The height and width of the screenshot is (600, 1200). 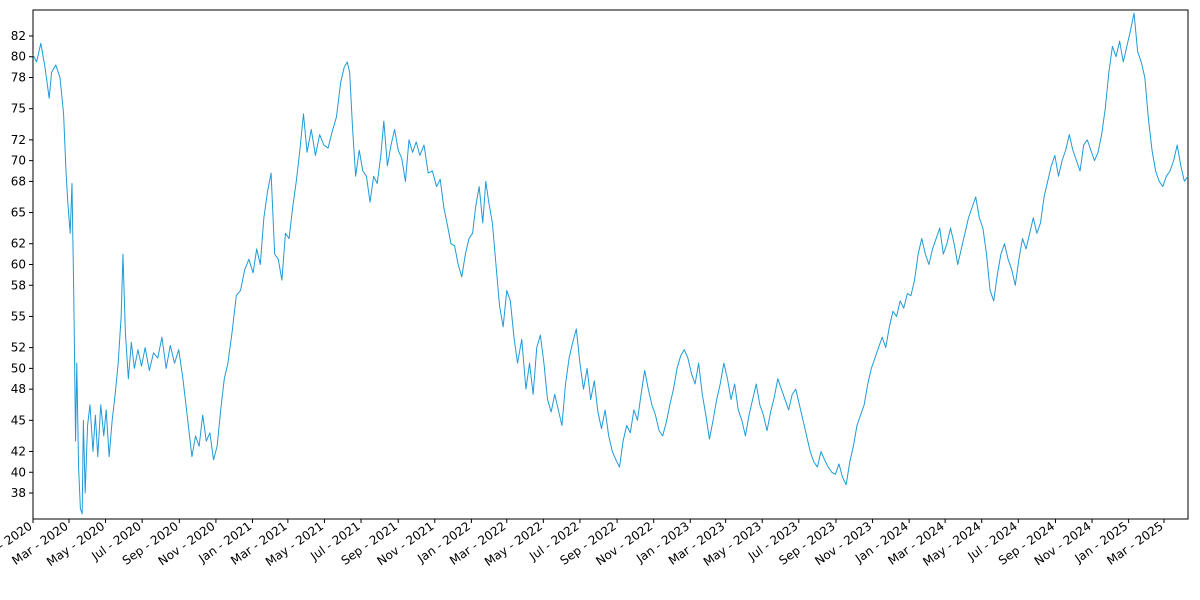 What do you see at coordinates (18, 265) in the screenshot?
I see `y-tick-label: 60` at bounding box center [18, 265].